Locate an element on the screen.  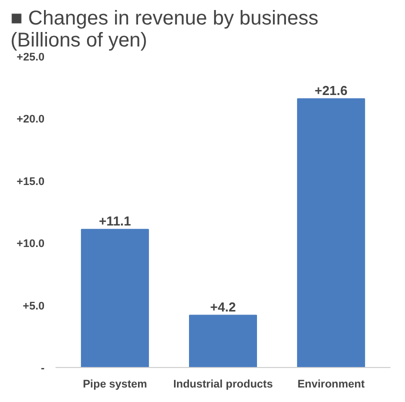
data-label: +21.6 is located at coordinates (331, 90).